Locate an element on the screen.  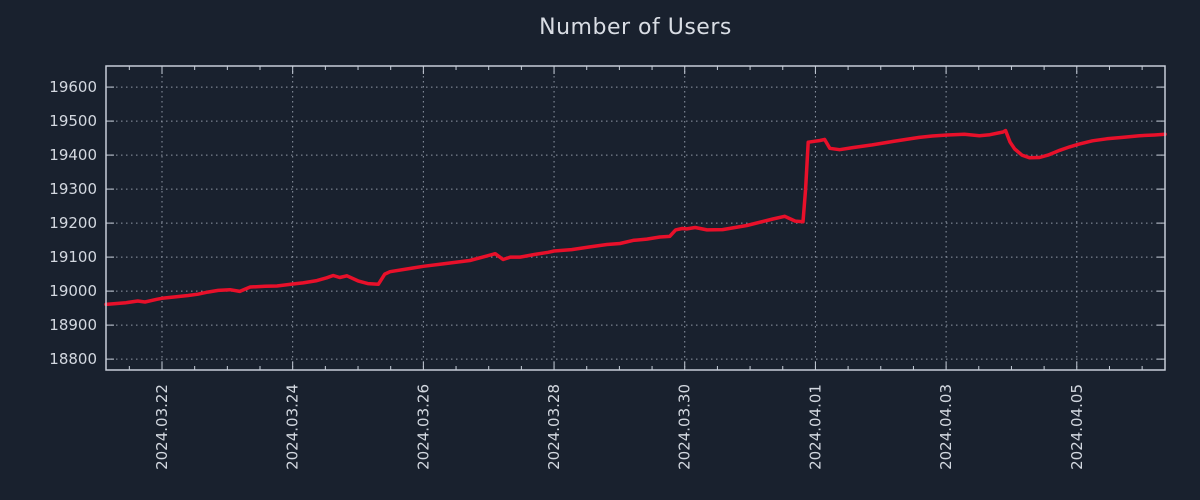
x-tick-label: 2024.04.05 is located at coordinates (1077, 427).